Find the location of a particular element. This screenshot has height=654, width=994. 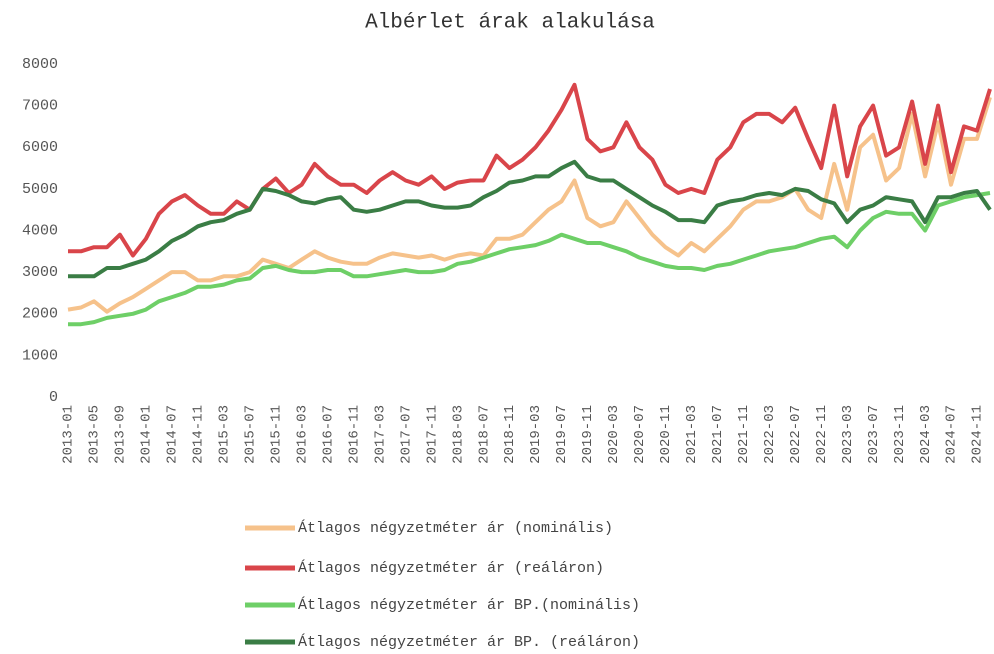

x-tick-label: 2018-07 is located at coordinates (484, 434).